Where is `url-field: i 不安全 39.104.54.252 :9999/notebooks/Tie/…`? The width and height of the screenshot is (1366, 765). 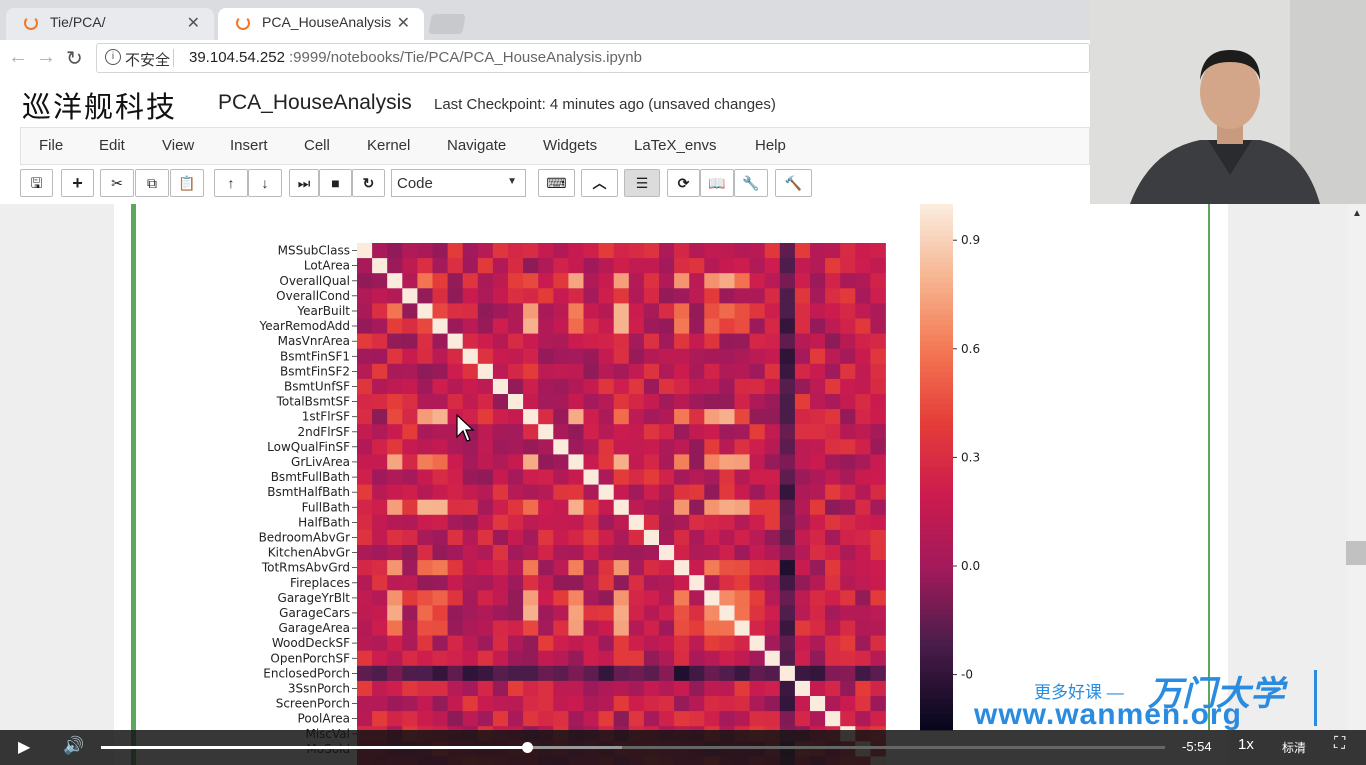 url-field: i 不安全 39.104.54.252 :9999/notebooks/Tie/… is located at coordinates (593, 58).